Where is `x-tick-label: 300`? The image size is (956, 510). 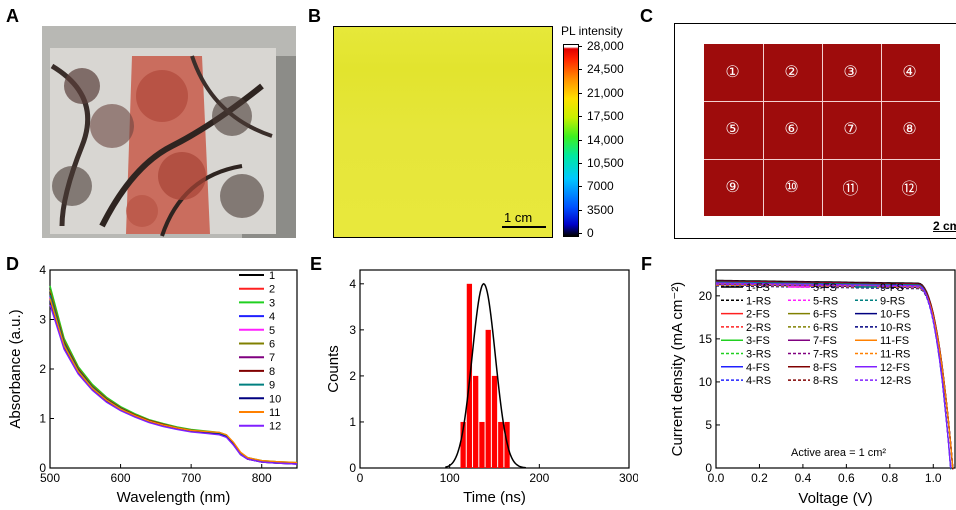
x-tick-label: 300 is located at coordinates (628, 478).